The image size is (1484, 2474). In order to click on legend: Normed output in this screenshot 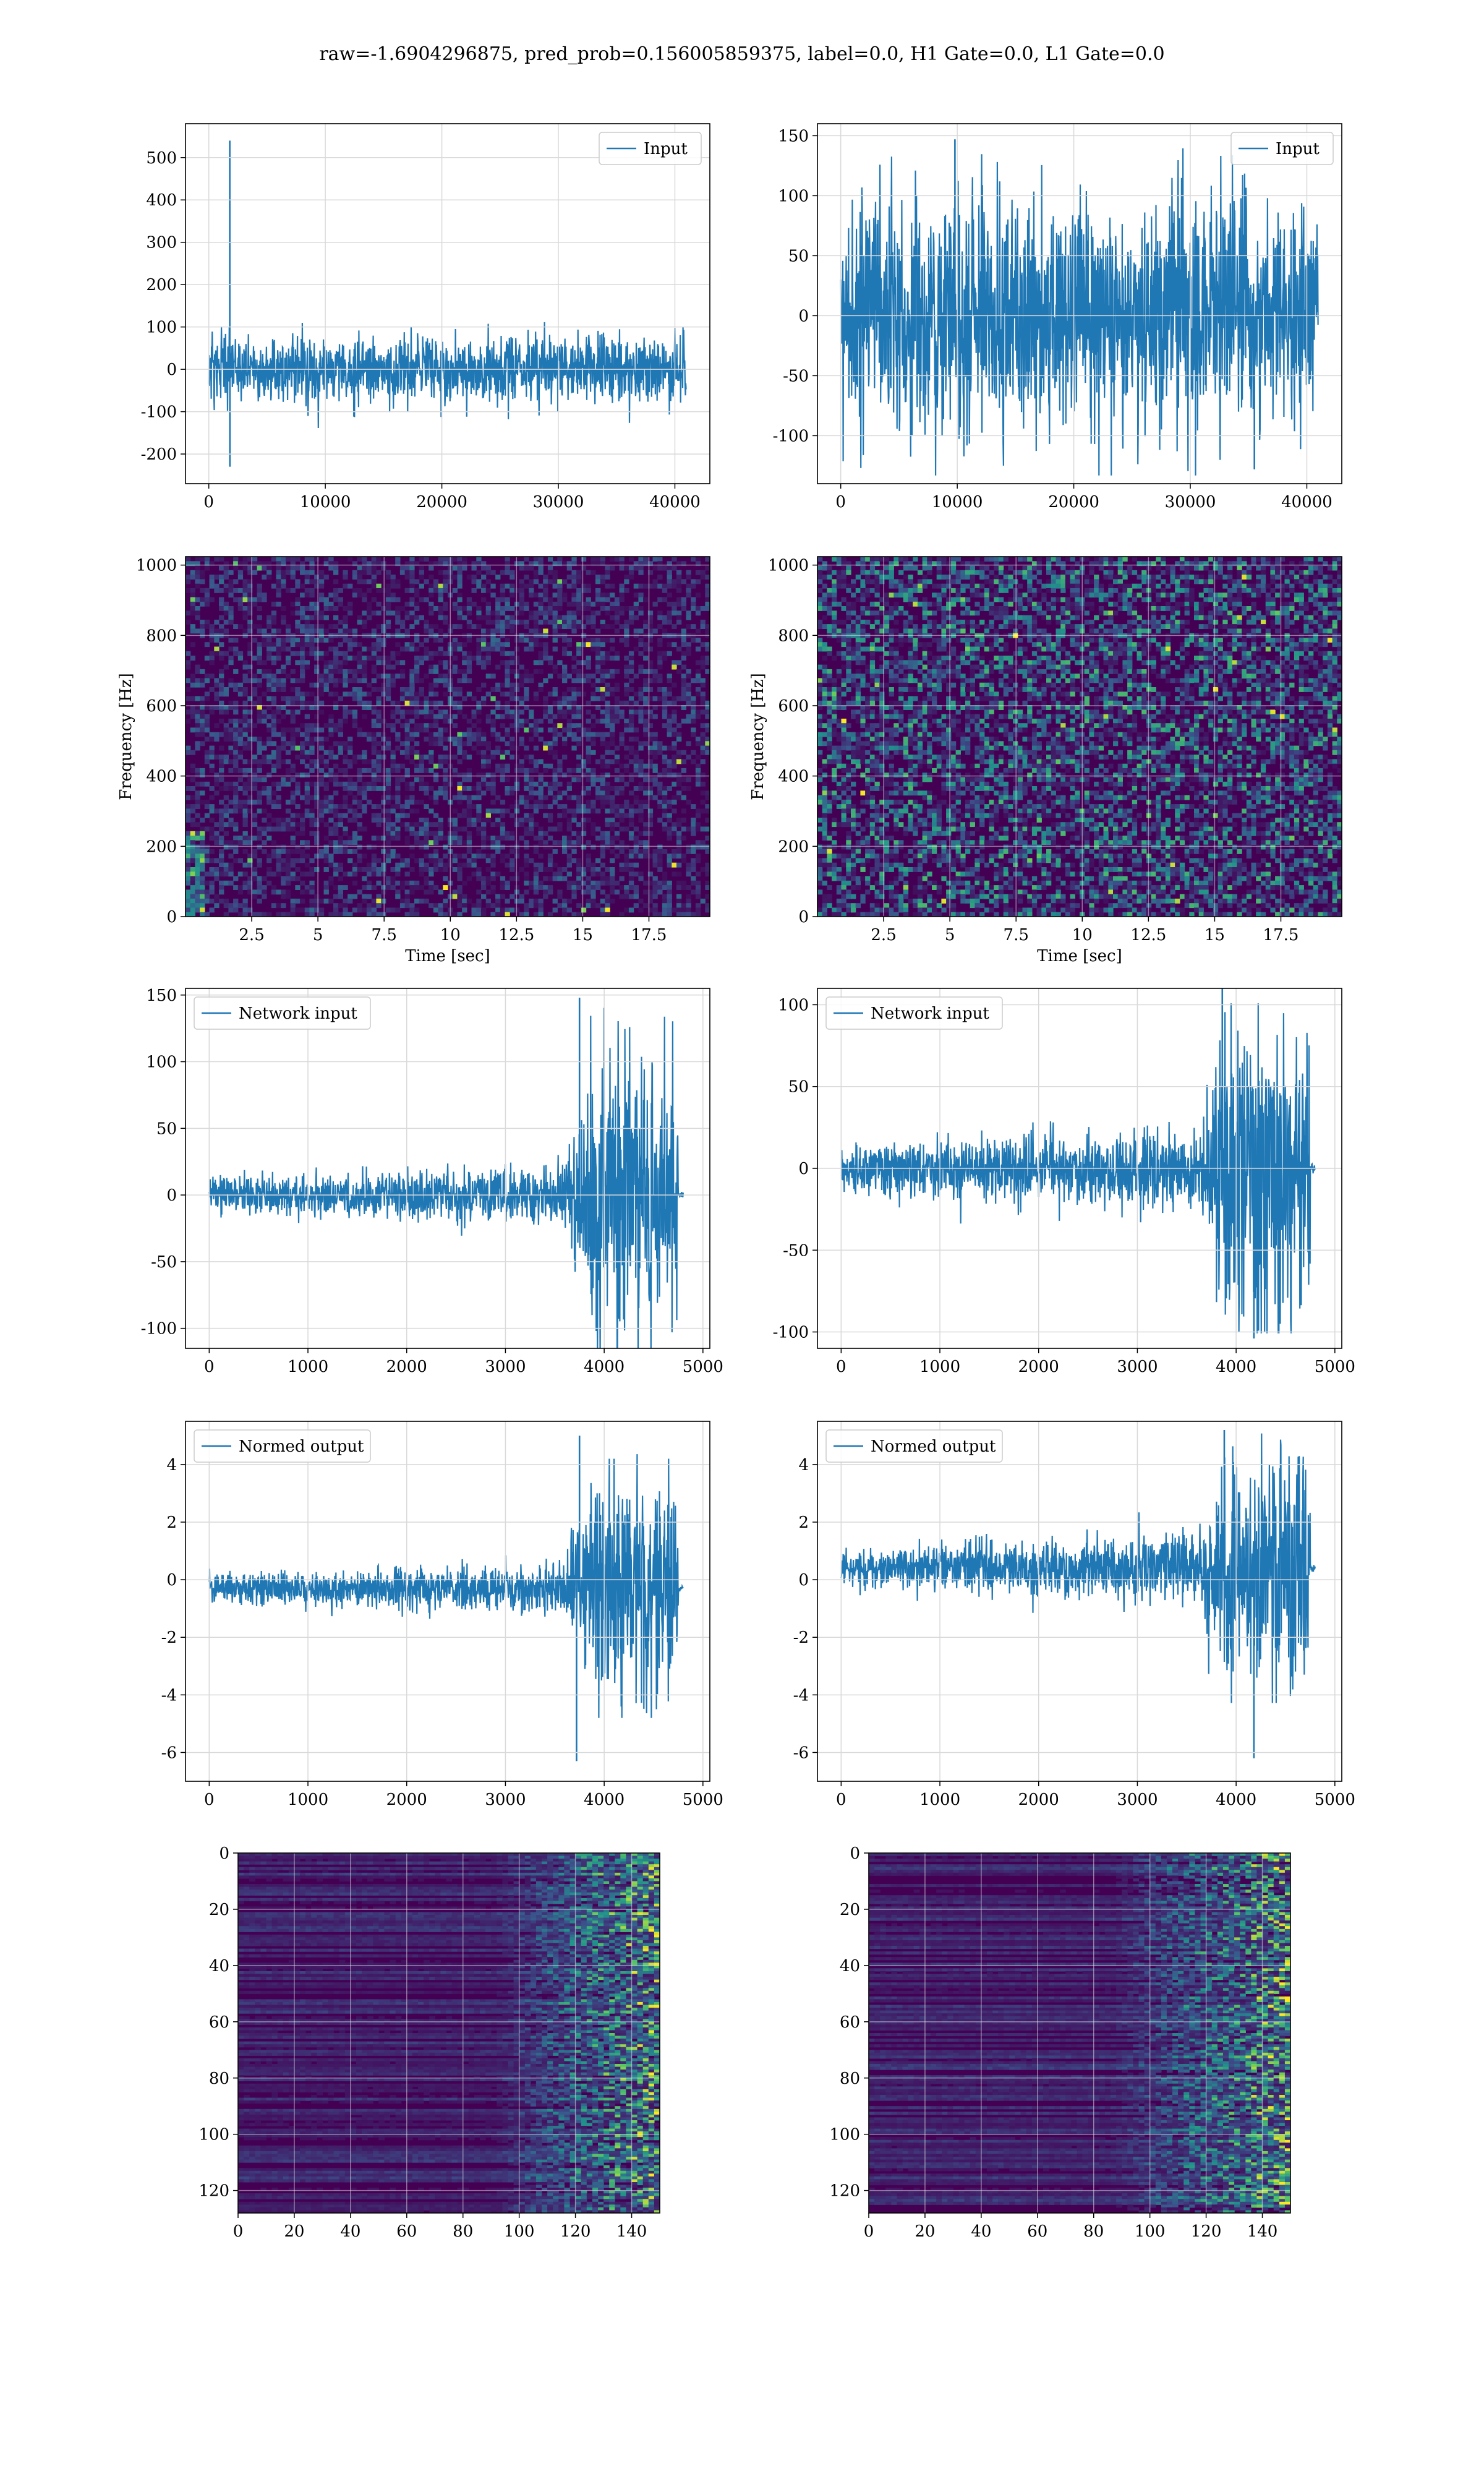, I will do `click(914, 1446)`.